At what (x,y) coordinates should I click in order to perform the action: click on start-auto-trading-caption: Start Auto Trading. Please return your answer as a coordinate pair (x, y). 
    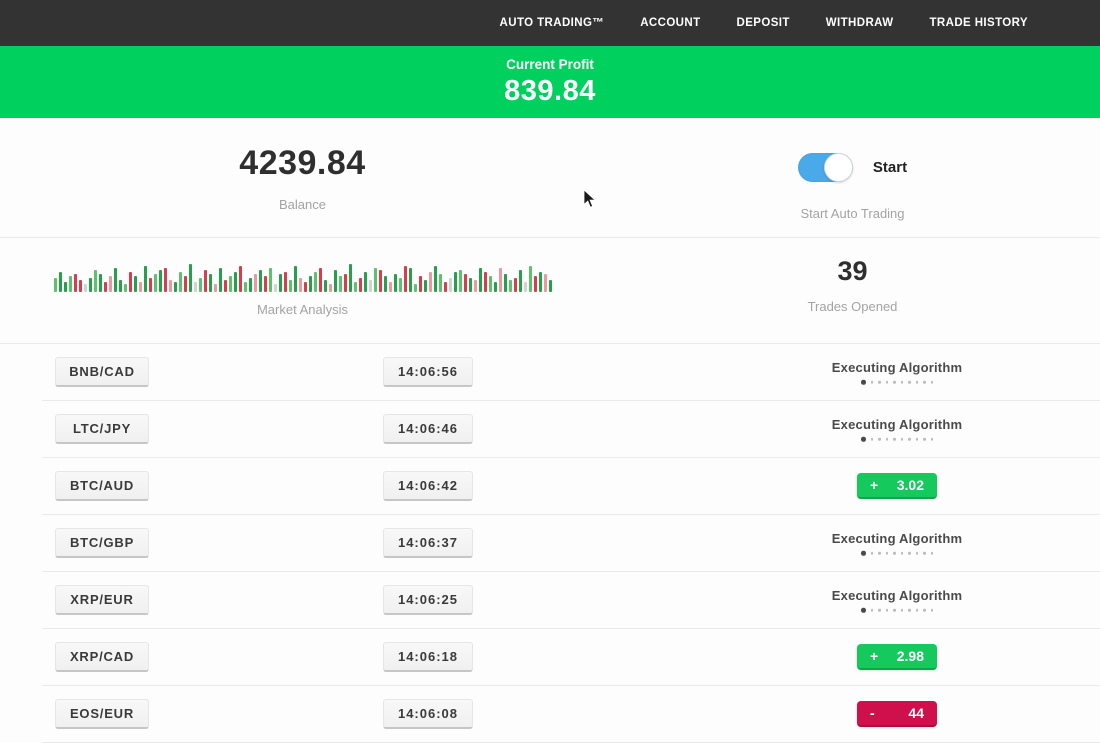
    Looking at the image, I should click on (852, 213).